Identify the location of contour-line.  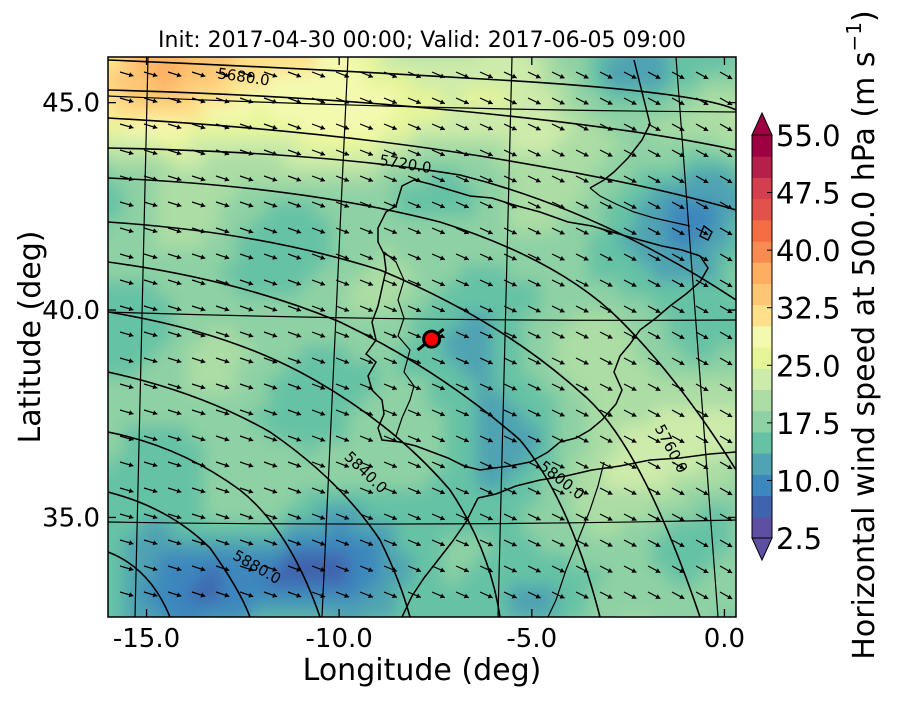
(422, 85).